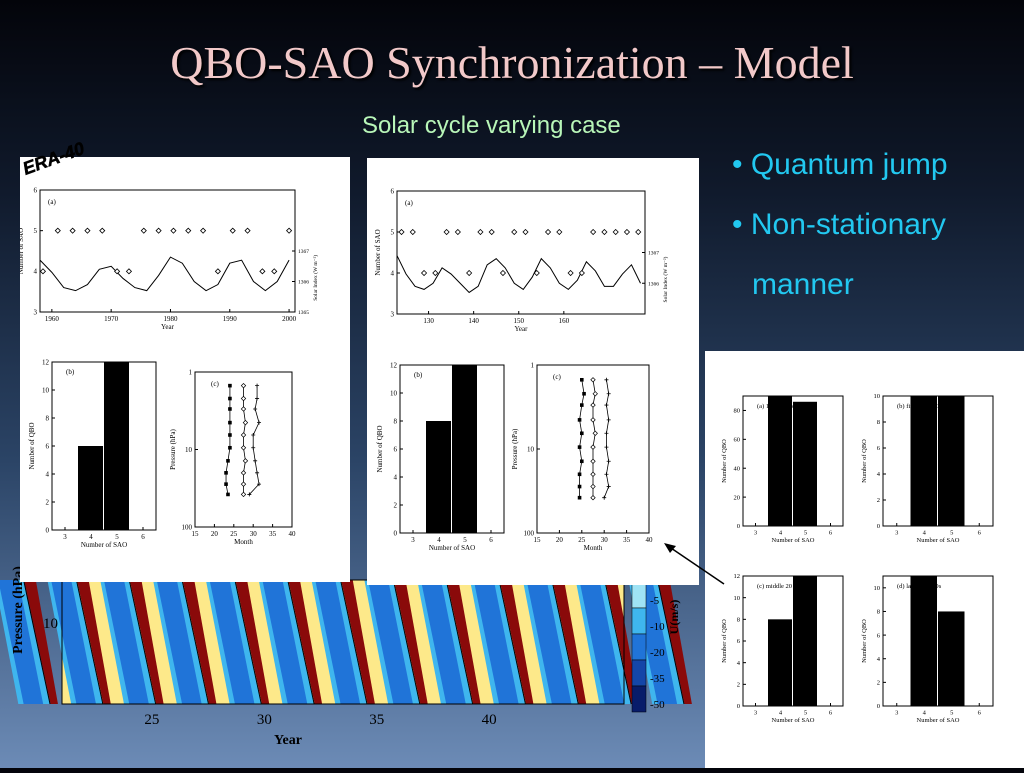  I want to click on qbo-a-bar, so click(780, 461).